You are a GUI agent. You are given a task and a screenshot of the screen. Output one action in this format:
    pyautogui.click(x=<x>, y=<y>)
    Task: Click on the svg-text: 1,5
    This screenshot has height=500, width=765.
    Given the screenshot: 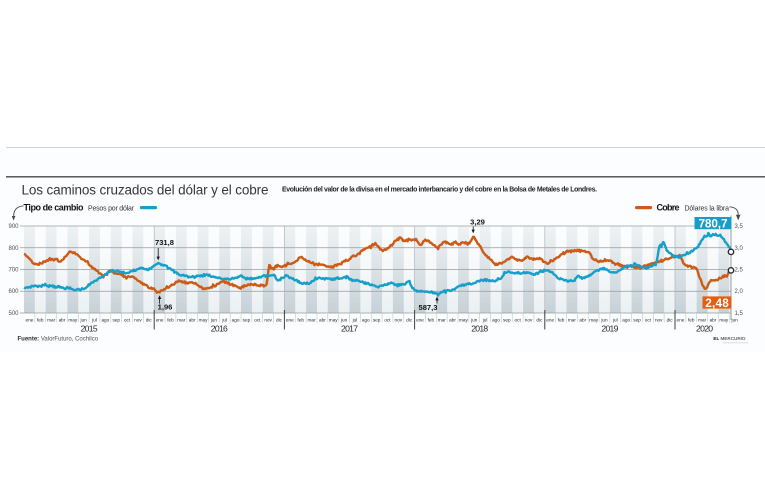 What is the action you would take?
    pyautogui.click(x=739, y=314)
    